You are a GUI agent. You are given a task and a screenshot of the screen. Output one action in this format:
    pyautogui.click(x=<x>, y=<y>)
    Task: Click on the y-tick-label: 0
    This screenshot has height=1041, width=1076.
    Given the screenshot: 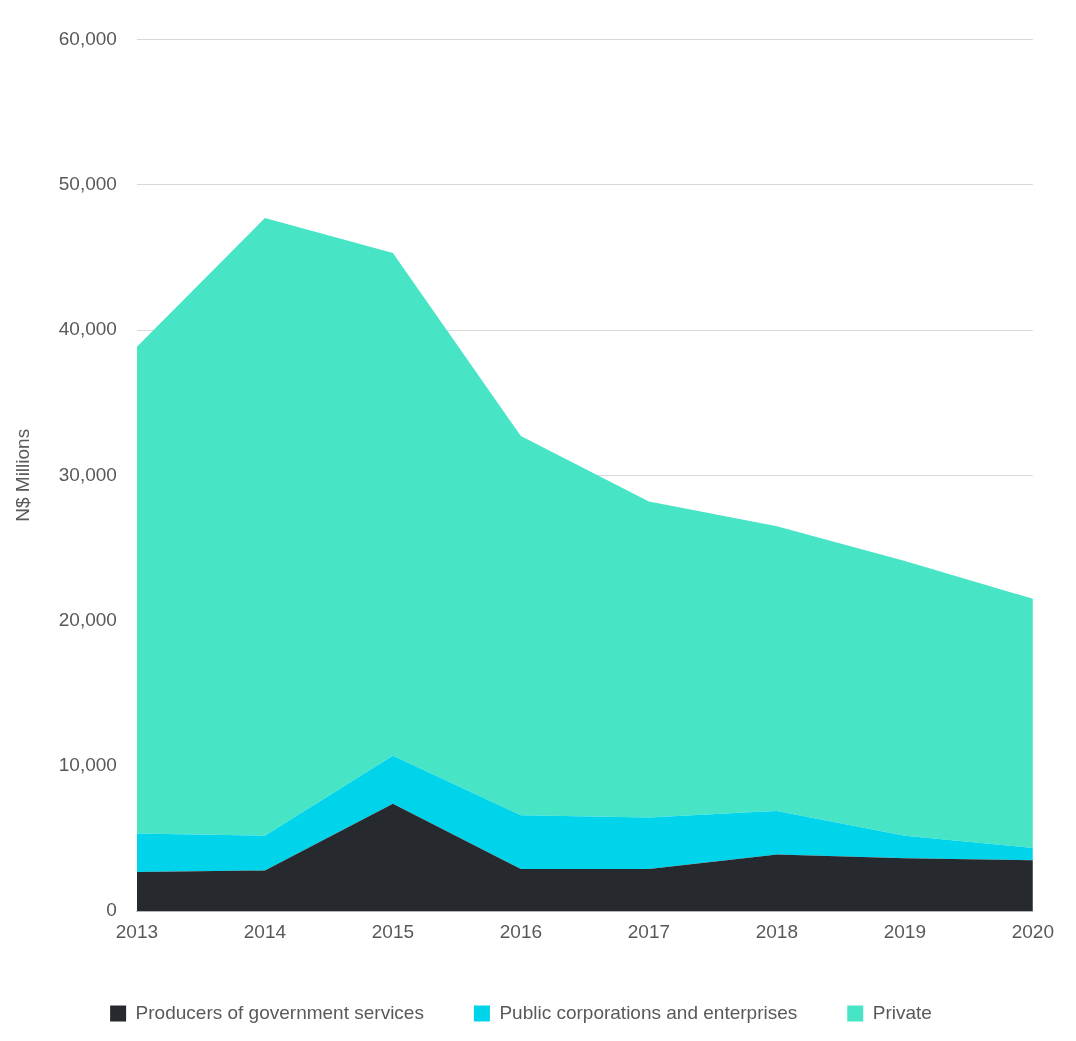 What is the action you would take?
    pyautogui.click(x=111, y=910)
    